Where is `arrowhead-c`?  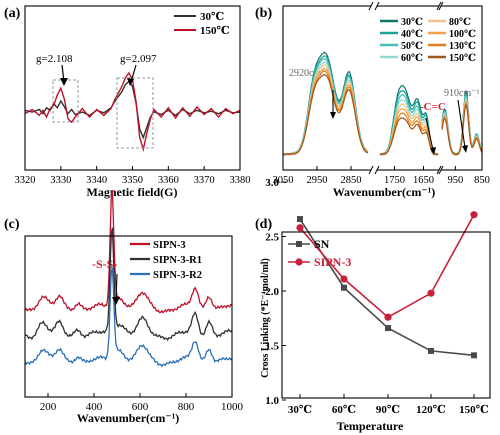
arrowhead-c is located at coordinates (116, 301).